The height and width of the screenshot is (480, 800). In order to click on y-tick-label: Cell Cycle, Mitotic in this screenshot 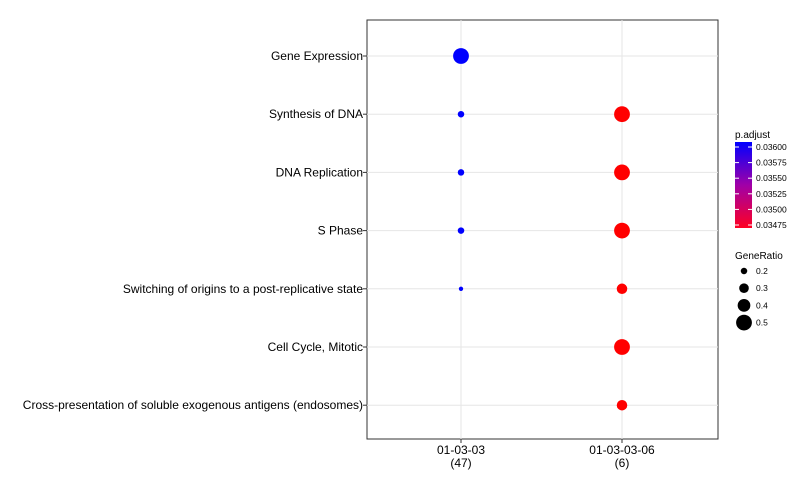, I will do `click(315, 347)`.